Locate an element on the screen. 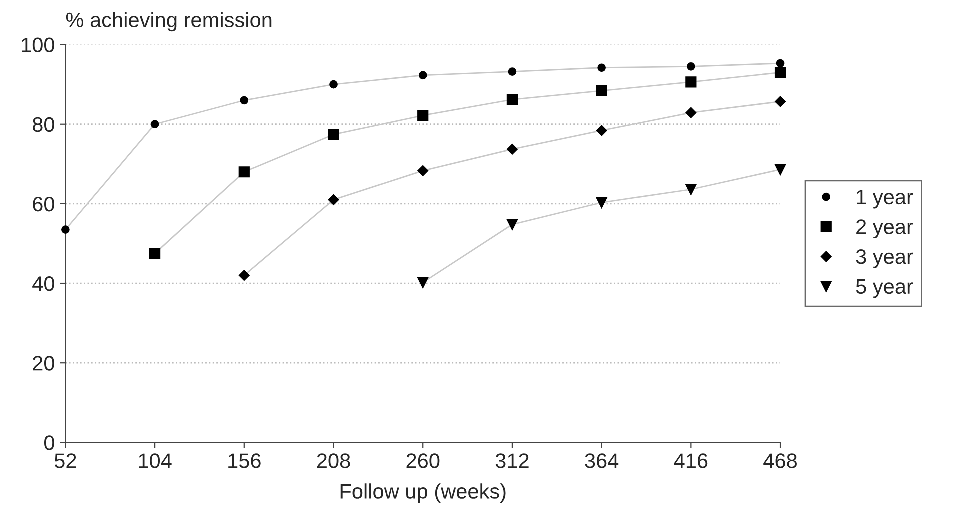 Image resolution: width=966 pixels, height=527 pixels. legend-label: 2 year is located at coordinates (885, 229).